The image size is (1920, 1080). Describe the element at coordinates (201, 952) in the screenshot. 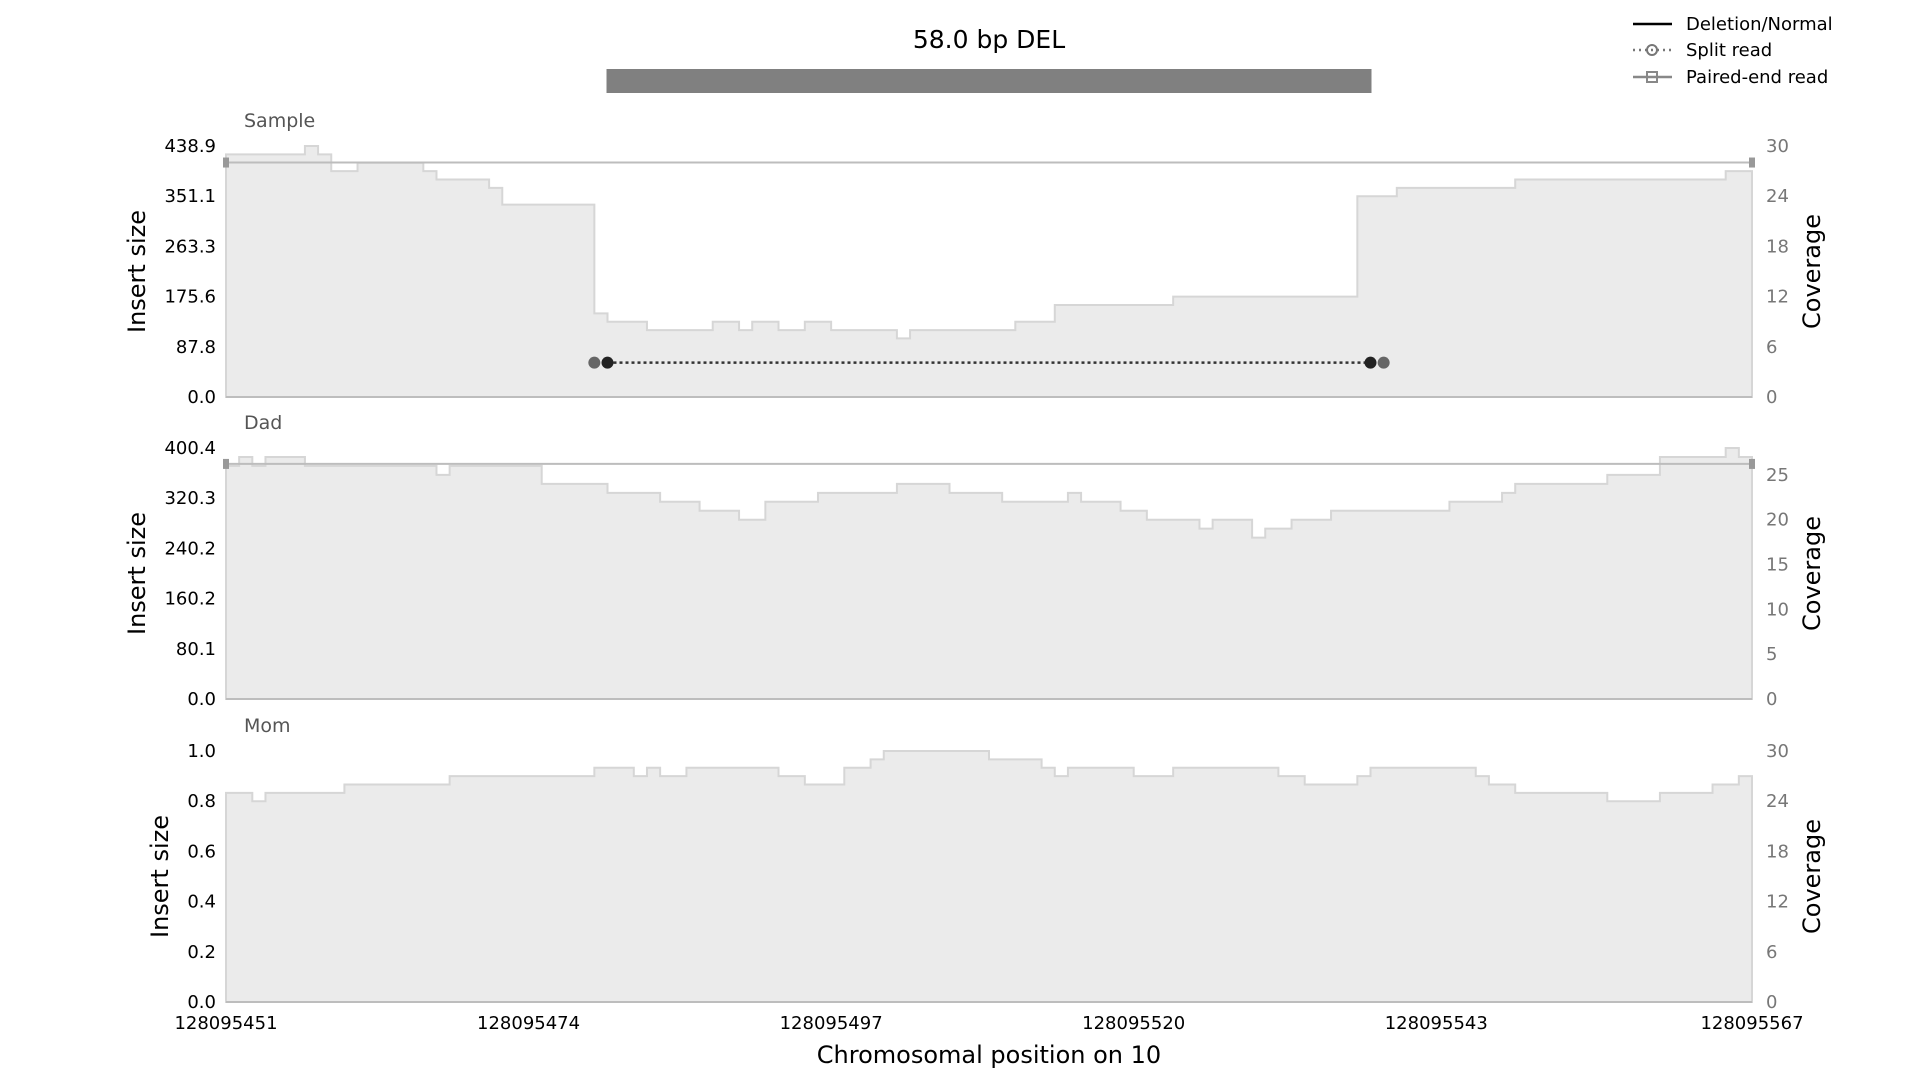

I see `y-tick-label: 0.2` at that location.